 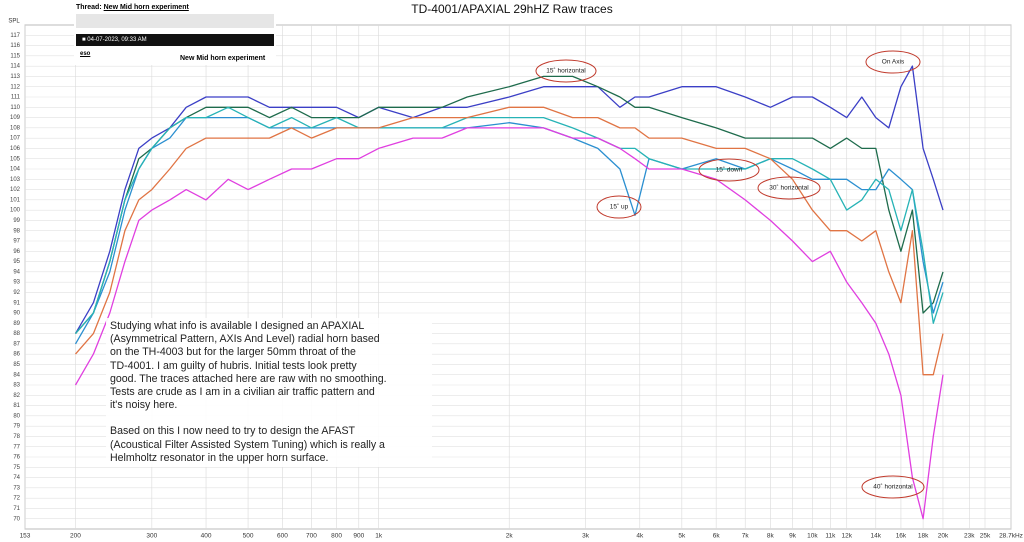 I want to click on callout-label: 15˚ down, so click(x=729, y=170).